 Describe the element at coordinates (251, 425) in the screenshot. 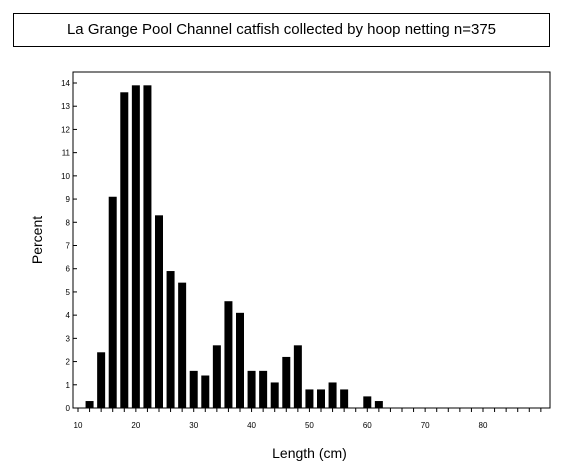

I see `x-tick-label: 40` at that location.